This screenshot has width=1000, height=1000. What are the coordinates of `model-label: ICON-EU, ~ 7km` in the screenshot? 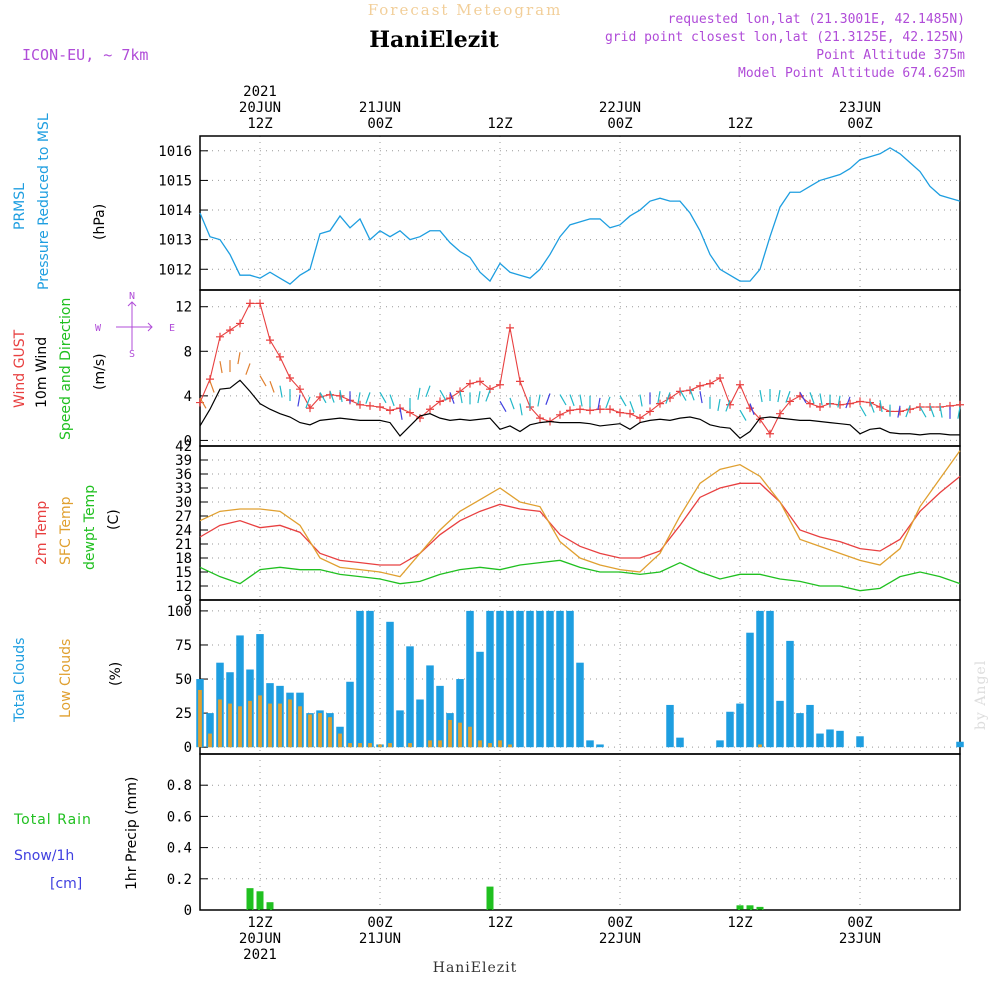 It's located at (85, 55).